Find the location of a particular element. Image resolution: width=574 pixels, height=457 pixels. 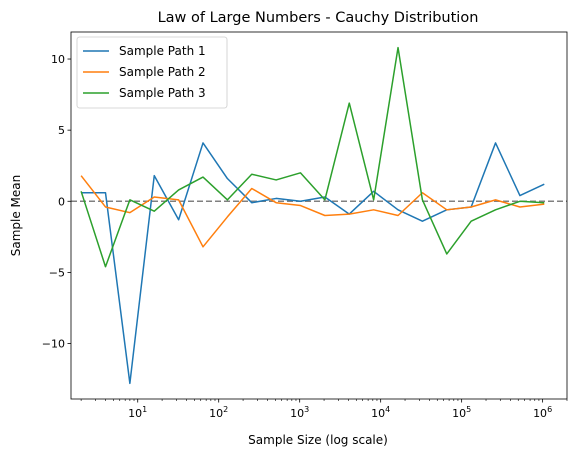

x-tick-label: 10⁵ is located at coordinates (461, 412).